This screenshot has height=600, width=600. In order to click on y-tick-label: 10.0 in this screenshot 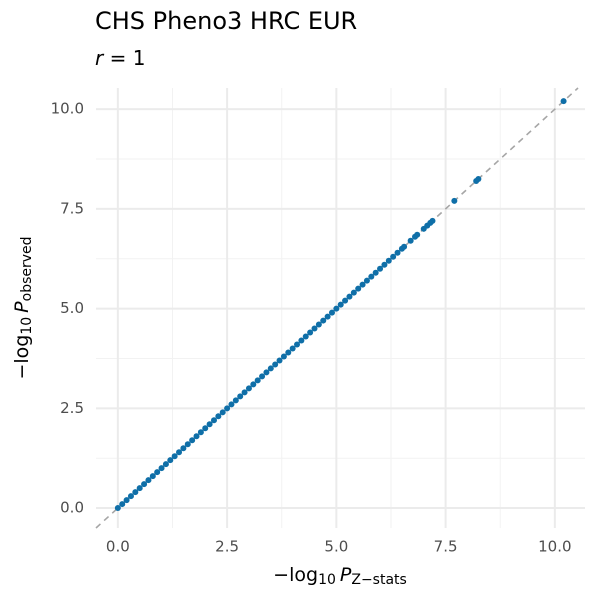, I will do `click(67, 109)`.